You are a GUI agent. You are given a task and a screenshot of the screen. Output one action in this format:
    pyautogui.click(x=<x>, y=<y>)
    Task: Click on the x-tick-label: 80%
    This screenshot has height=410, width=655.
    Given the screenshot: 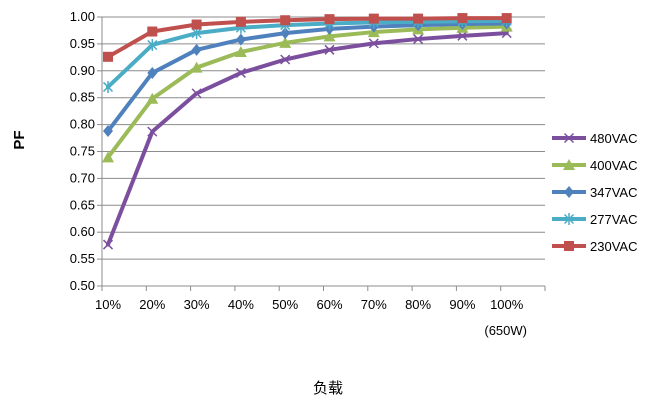 What is the action you would take?
    pyautogui.click(x=418, y=304)
    